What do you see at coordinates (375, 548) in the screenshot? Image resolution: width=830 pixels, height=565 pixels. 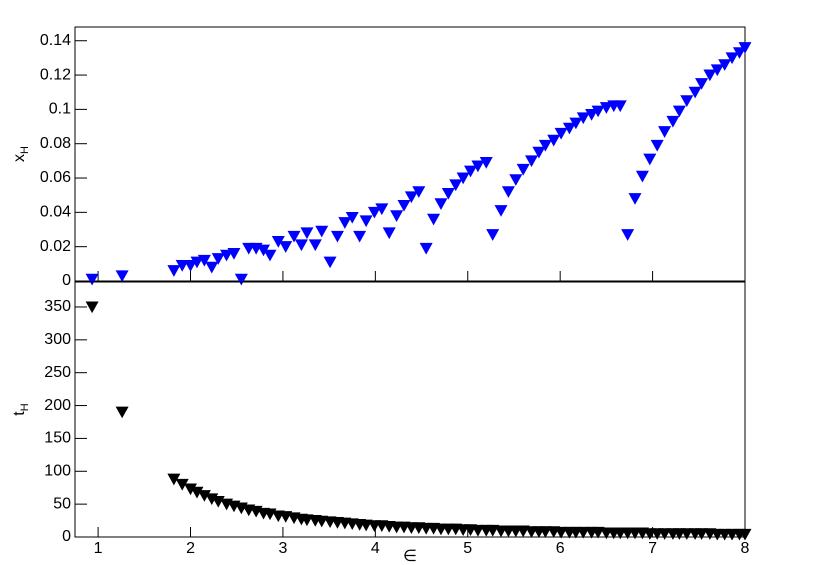 I see `x-tick-label: 4` at bounding box center [375, 548].